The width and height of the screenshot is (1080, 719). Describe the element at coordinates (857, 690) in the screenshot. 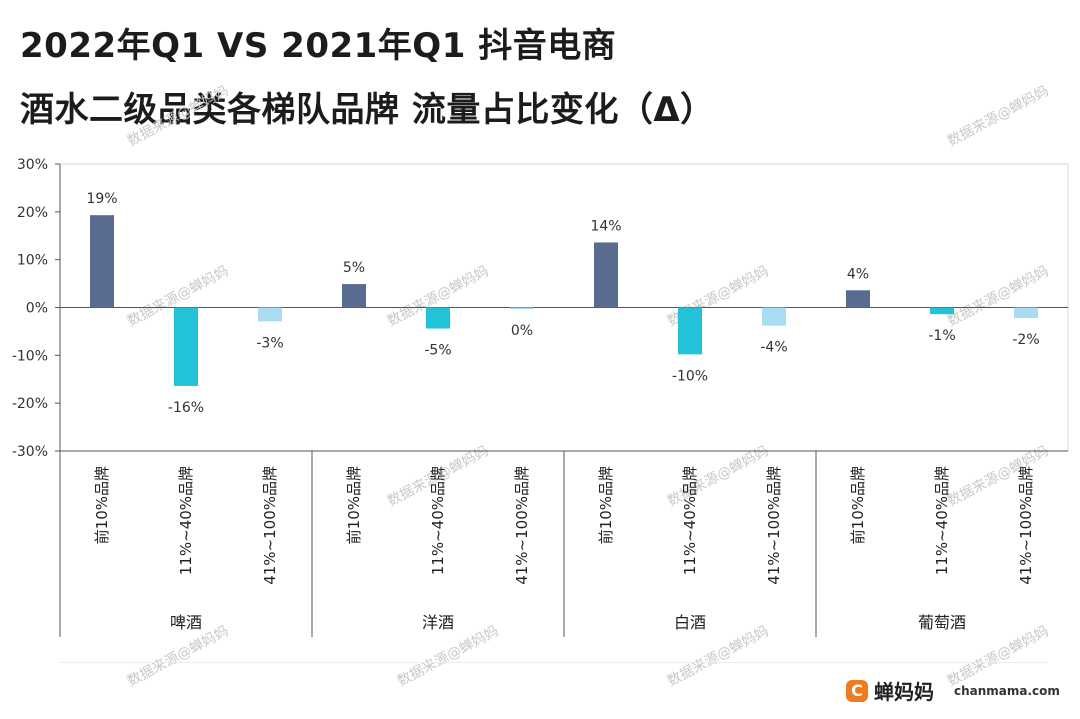

I see `chanmama-logo-icon: C` at that location.